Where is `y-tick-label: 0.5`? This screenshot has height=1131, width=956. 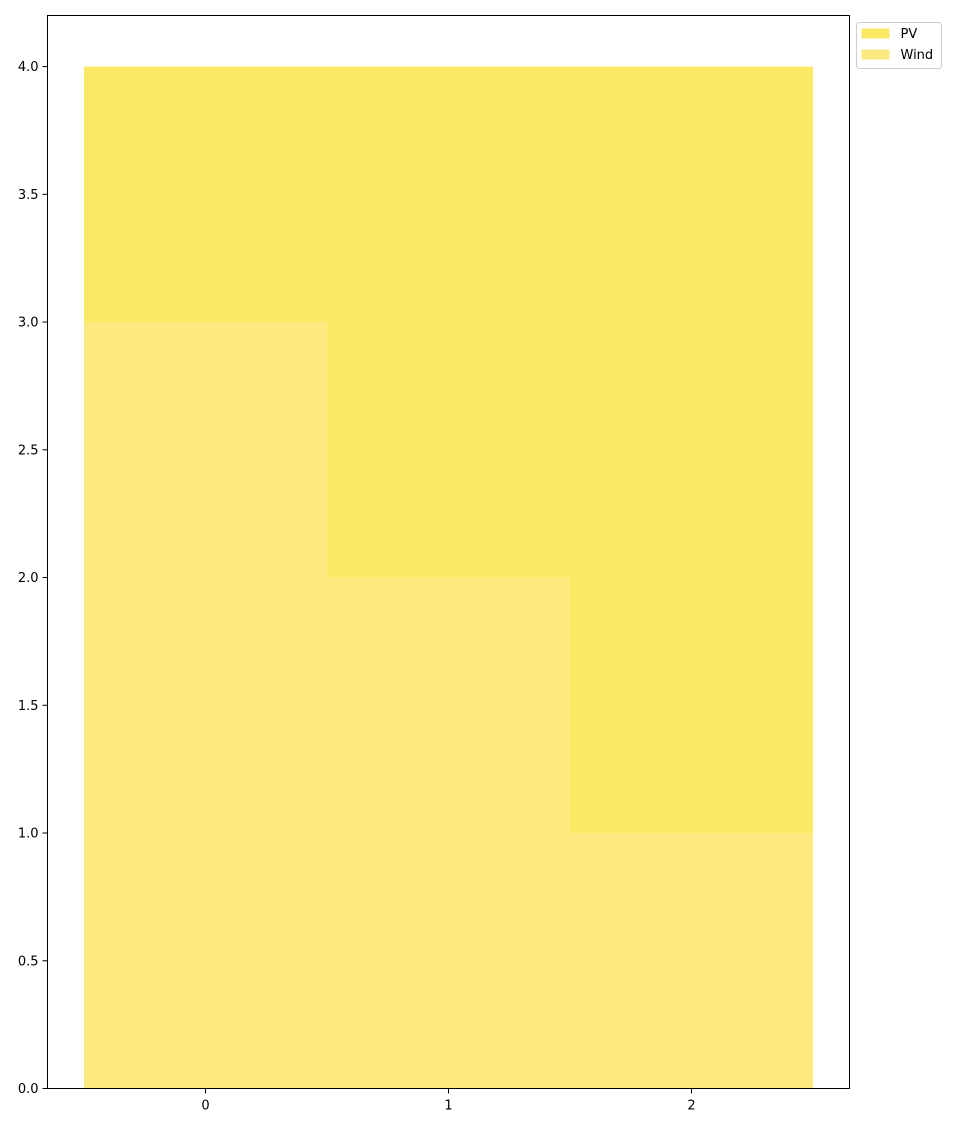 y-tick-label: 0.5 is located at coordinates (28, 961).